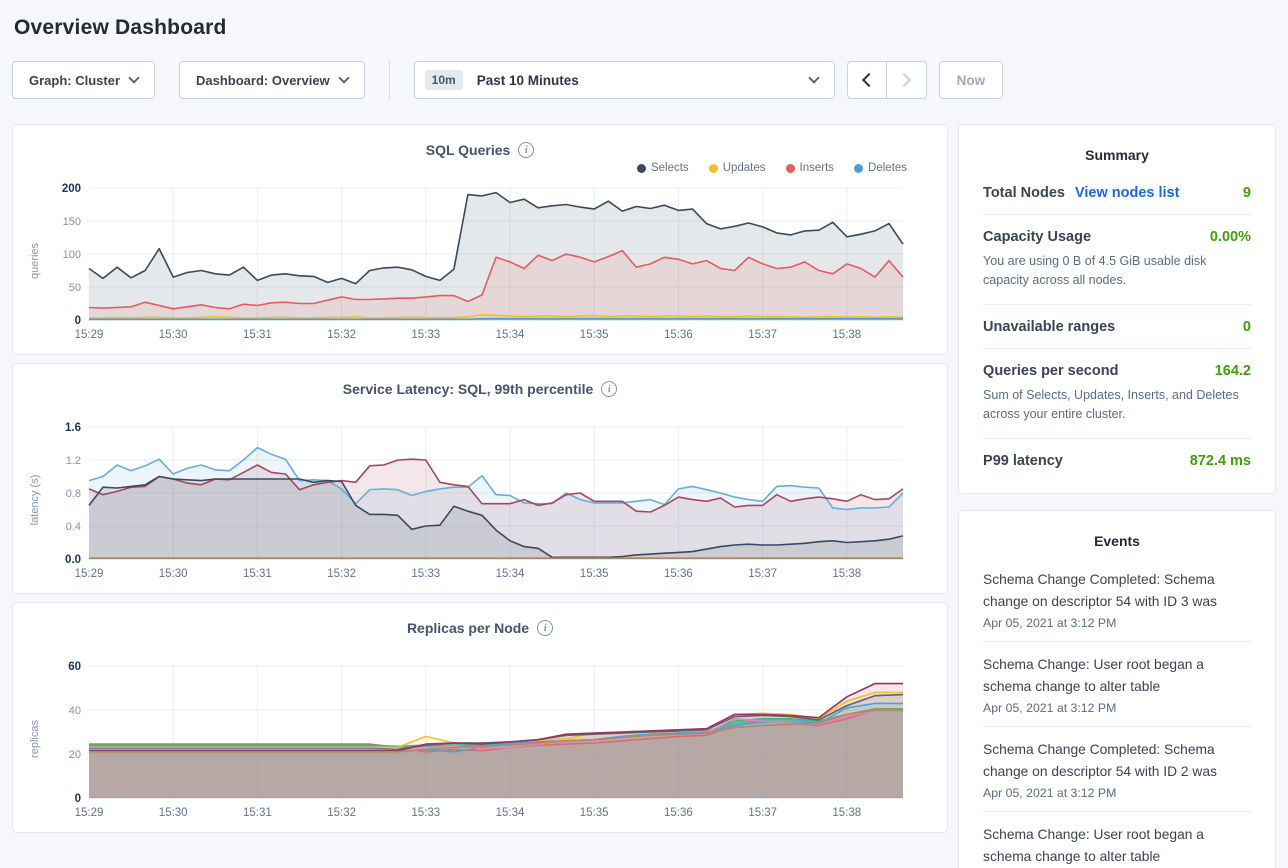 The image size is (1288, 868). What do you see at coordinates (1220, 460) in the screenshot?
I see `p99-latency-value: 872.4 ms` at bounding box center [1220, 460].